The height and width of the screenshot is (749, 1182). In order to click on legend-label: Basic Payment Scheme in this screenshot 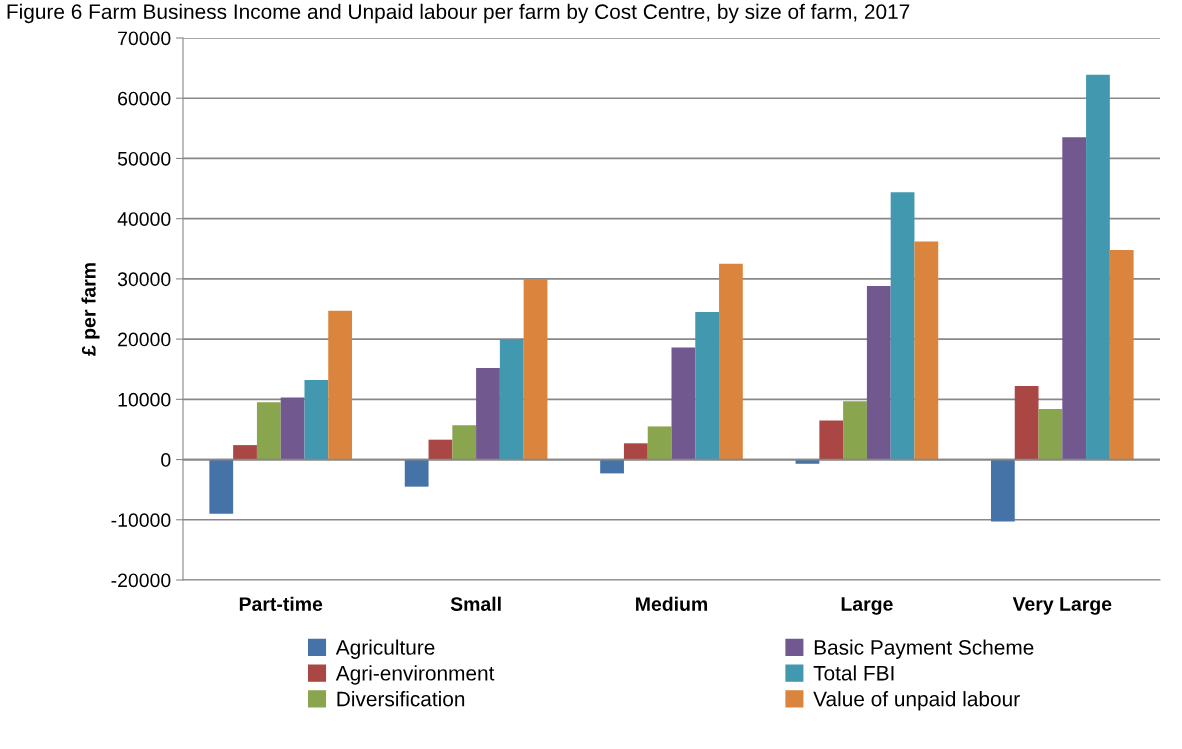, I will do `click(924, 649)`.